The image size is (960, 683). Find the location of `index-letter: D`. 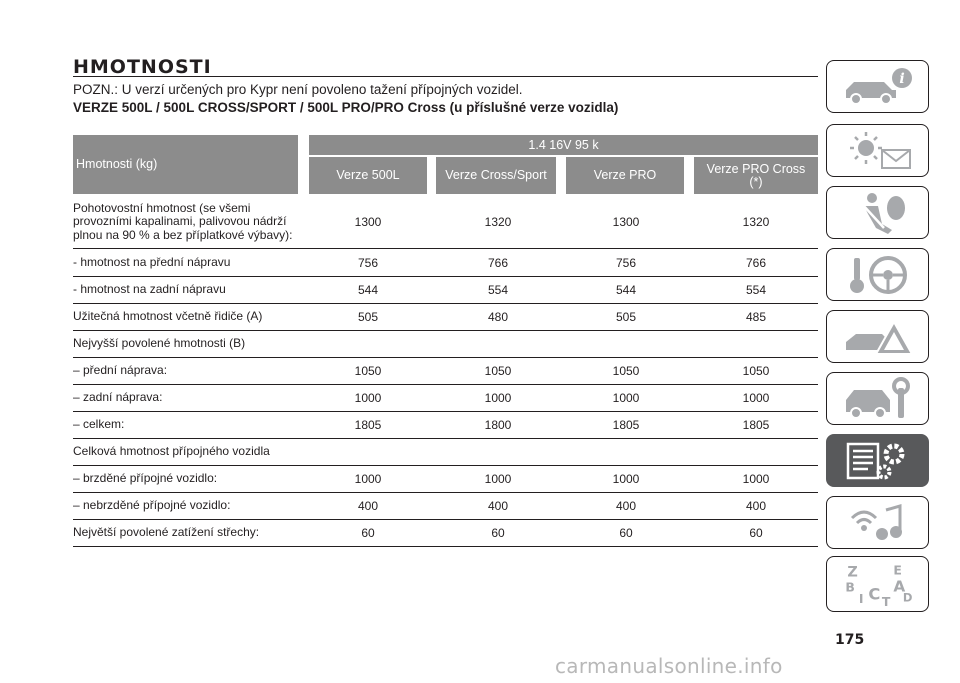

index-letter: D is located at coordinates (907, 597).